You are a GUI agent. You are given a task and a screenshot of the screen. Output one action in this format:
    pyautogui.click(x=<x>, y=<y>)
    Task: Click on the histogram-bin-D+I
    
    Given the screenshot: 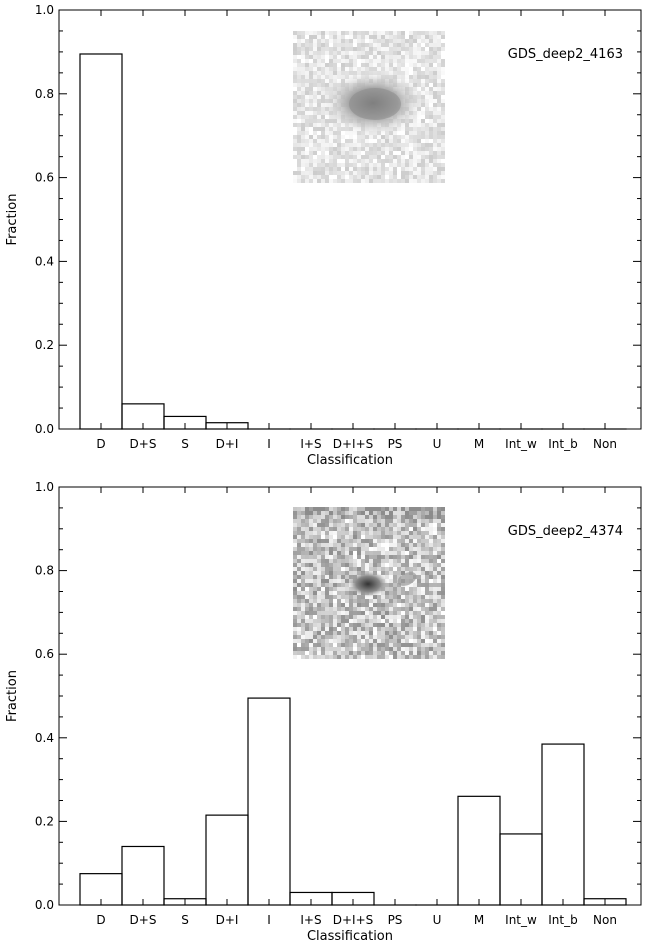 What is the action you would take?
    pyautogui.click(x=227, y=860)
    